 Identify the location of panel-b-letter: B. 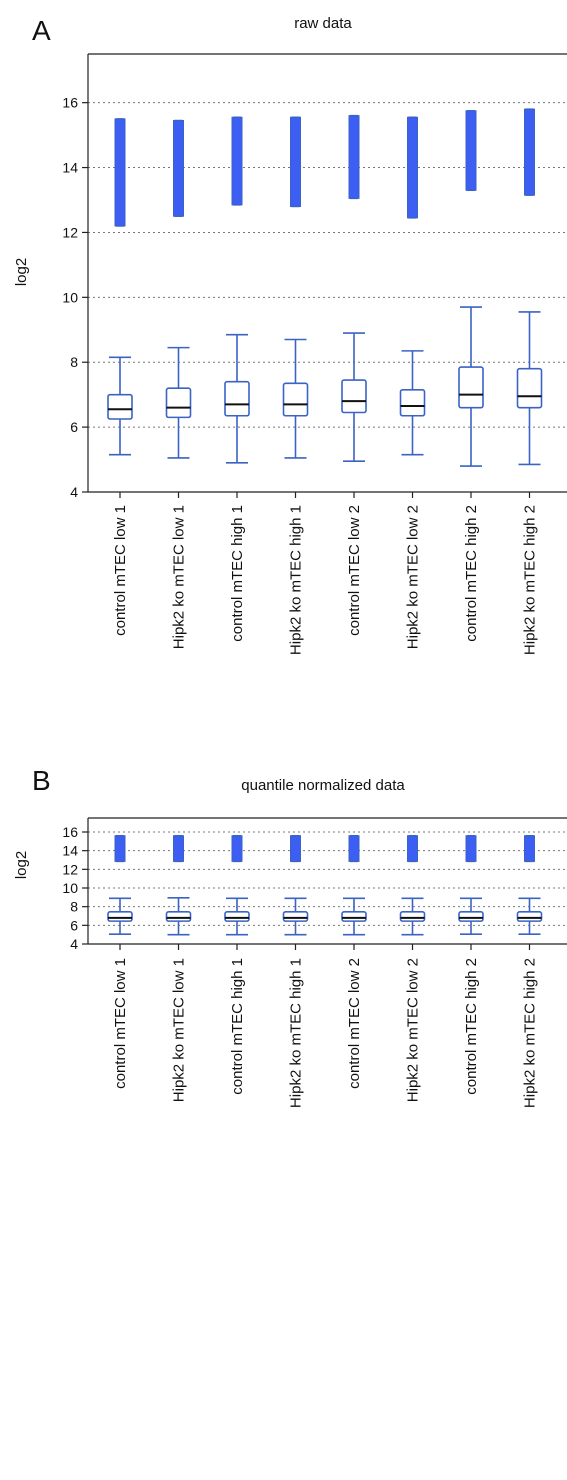
(41, 780).